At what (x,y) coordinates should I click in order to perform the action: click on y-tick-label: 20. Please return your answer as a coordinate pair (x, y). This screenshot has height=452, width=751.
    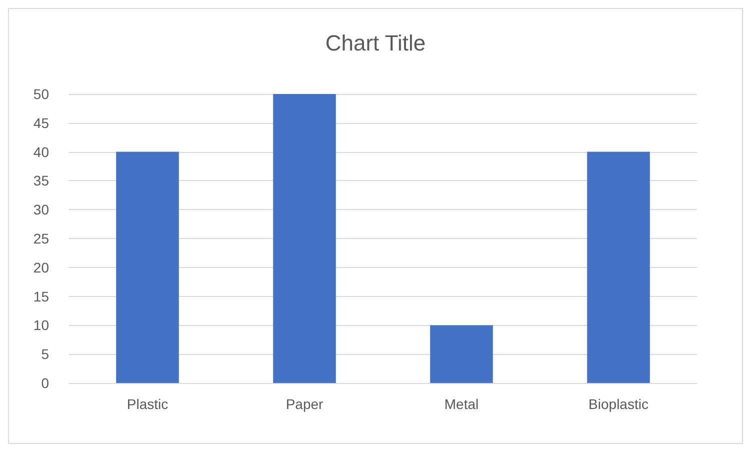
    Looking at the image, I should click on (41, 267).